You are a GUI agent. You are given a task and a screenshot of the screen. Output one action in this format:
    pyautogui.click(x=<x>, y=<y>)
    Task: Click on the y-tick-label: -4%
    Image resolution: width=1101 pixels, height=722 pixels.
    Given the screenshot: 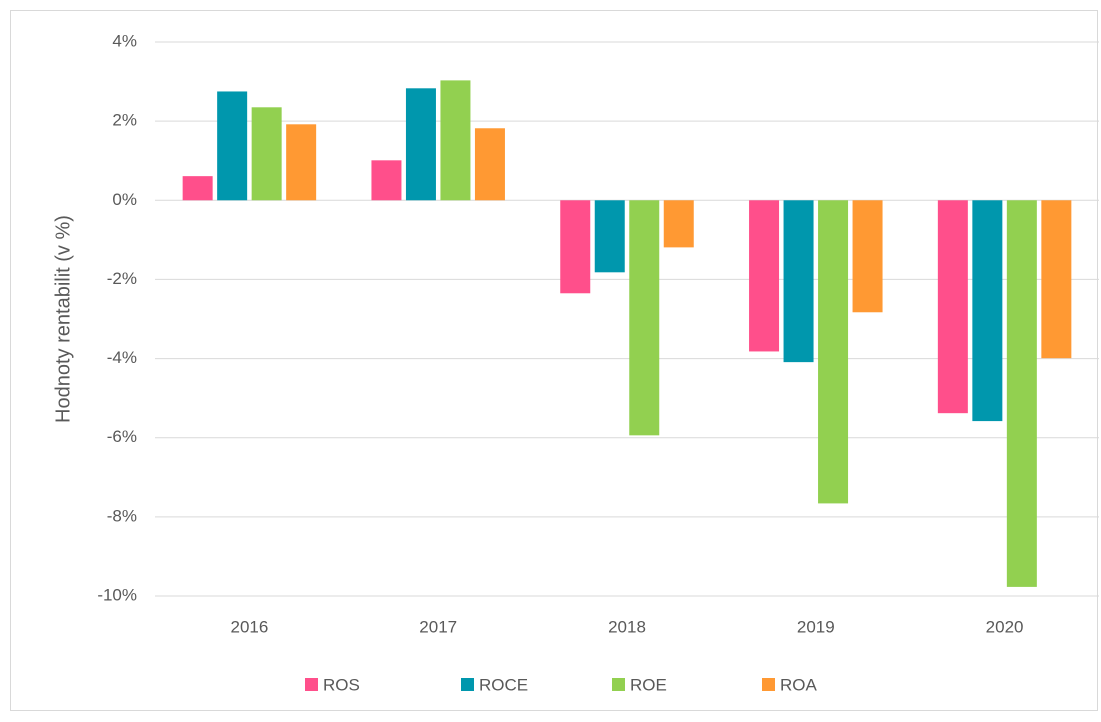 What is the action you would take?
    pyautogui.click(x=122, y=357)
    